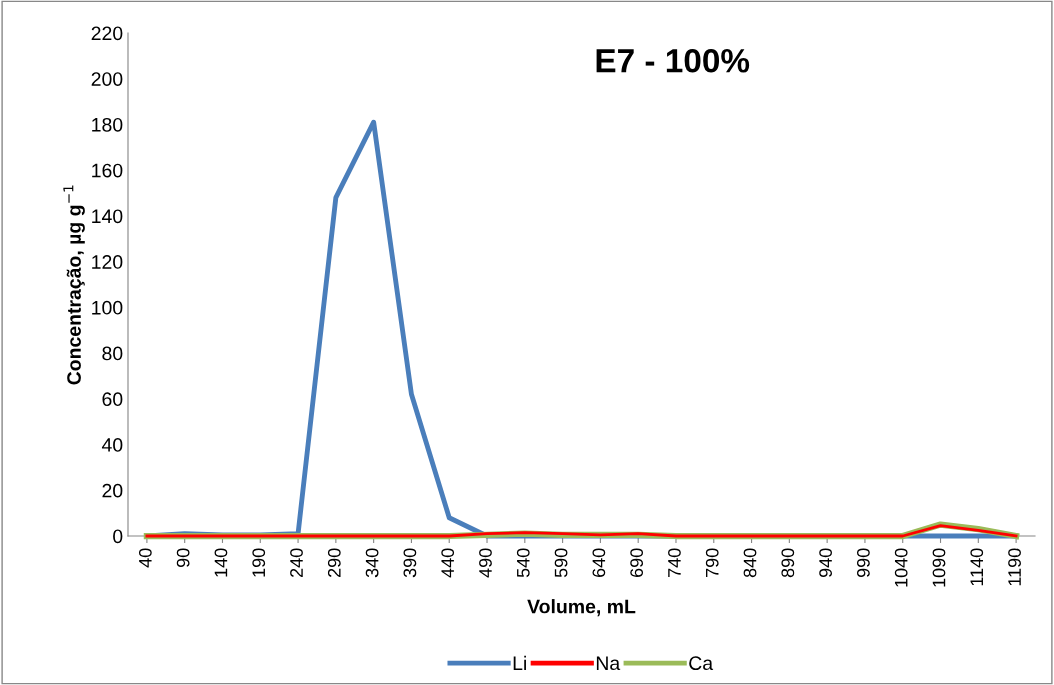 The image size is (1054, 685). What do you see at coordinates (712, 562) in the screenshot?
I see `x-tick-label: 790` at bounding box center [712, 562].